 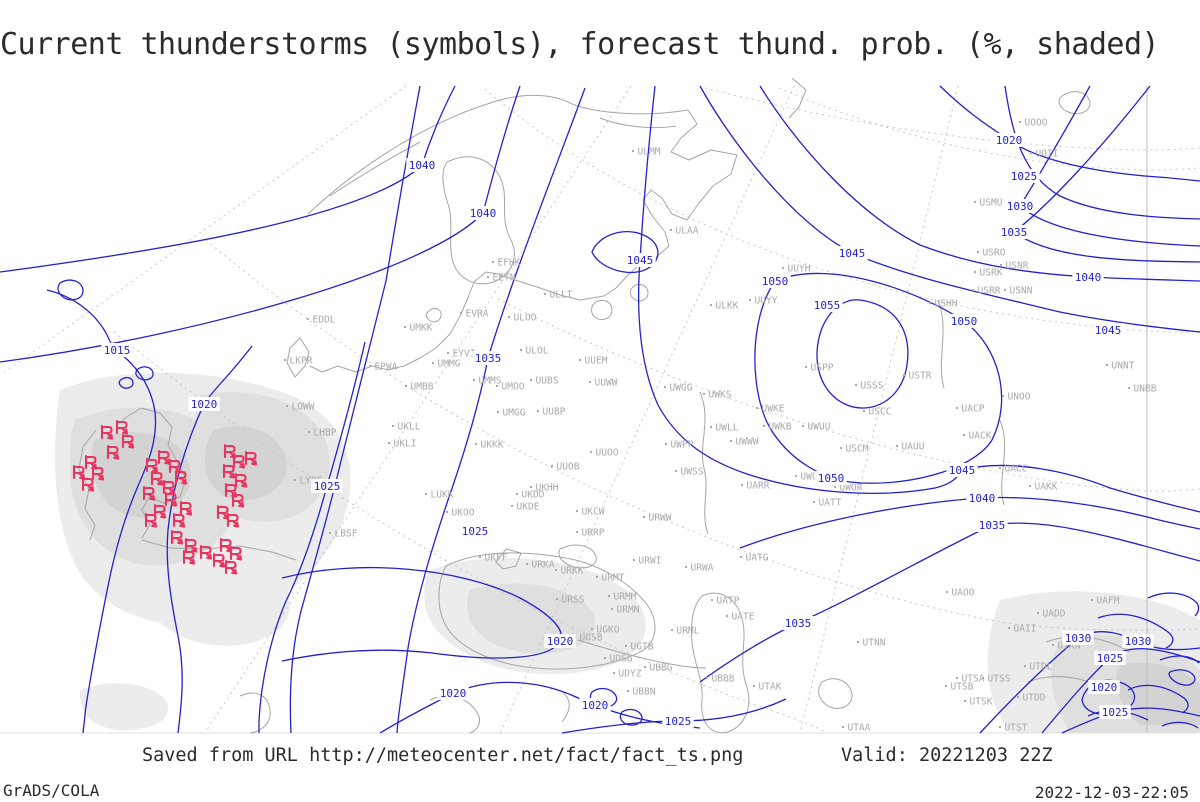 I want to click on isobar-label: 1045, so click(x=962, y=470).